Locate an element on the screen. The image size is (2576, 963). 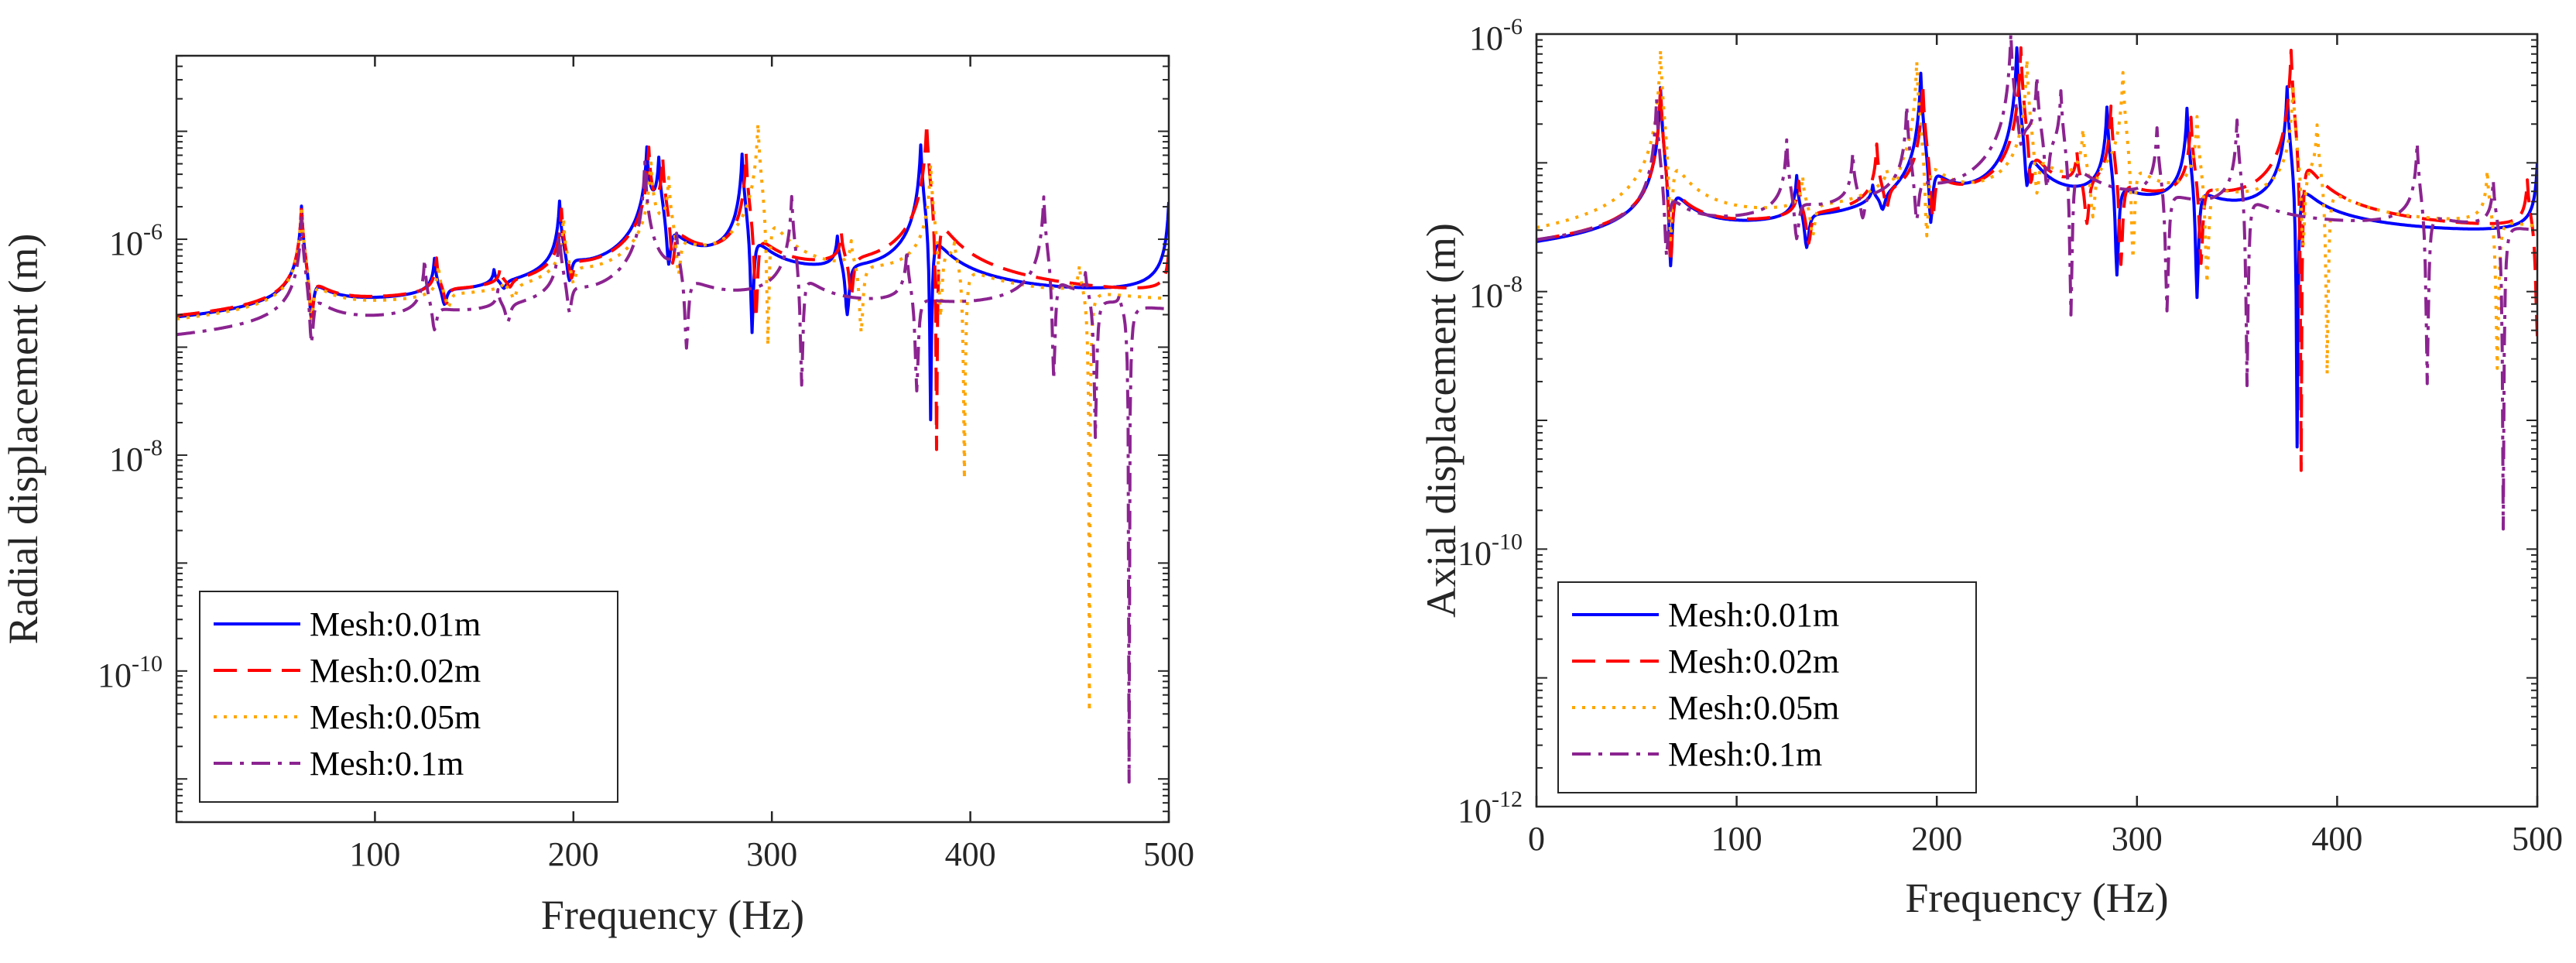
series-line-mesh-0-05m is located at coordinates (2037, 212).